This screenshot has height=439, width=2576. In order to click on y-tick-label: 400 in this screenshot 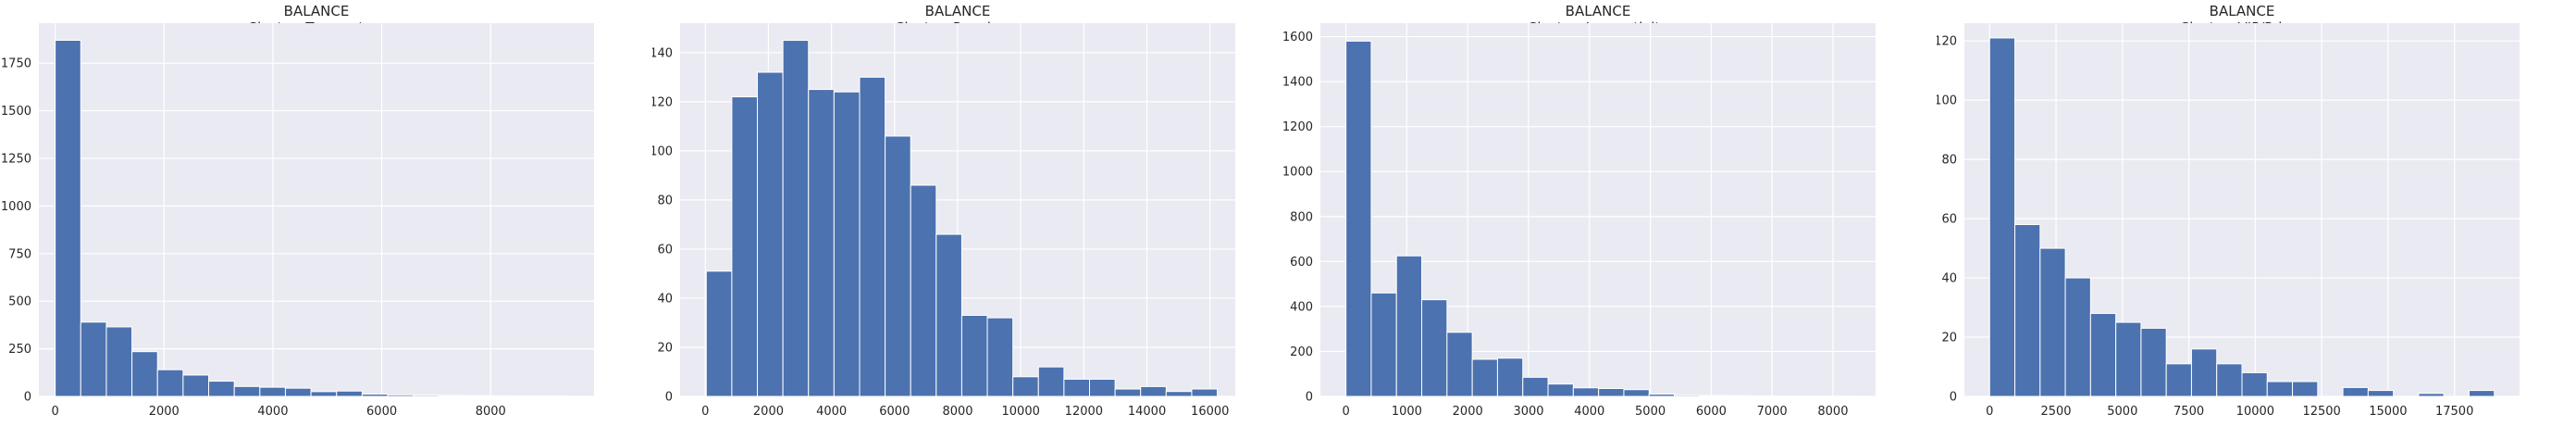, I will do `click(1301, 307)`.